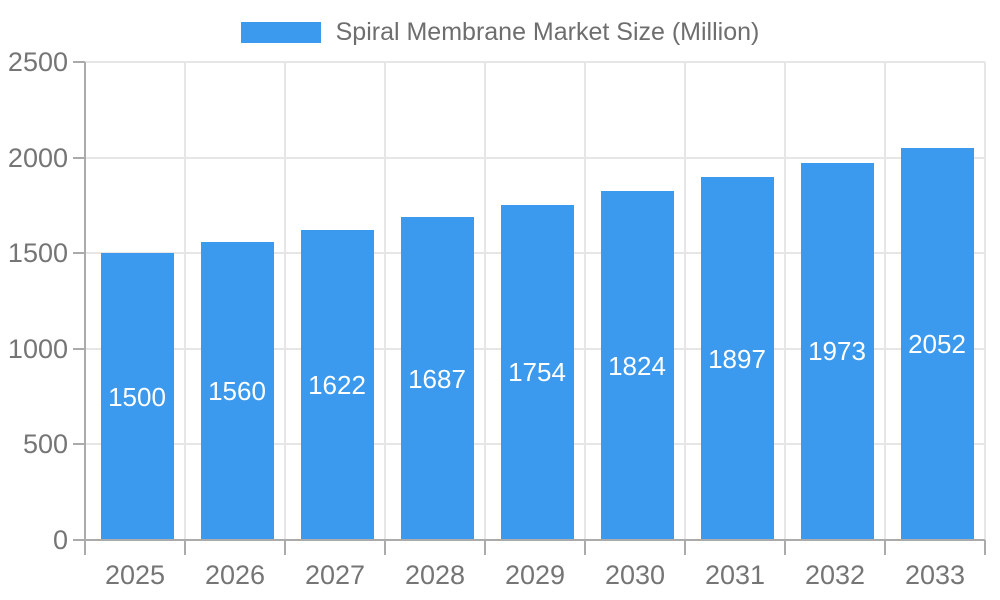 Image resolution: width=1000 pixels, height=600 pixels. I want to click on x-axis-label: 2032, so click(835, 575).